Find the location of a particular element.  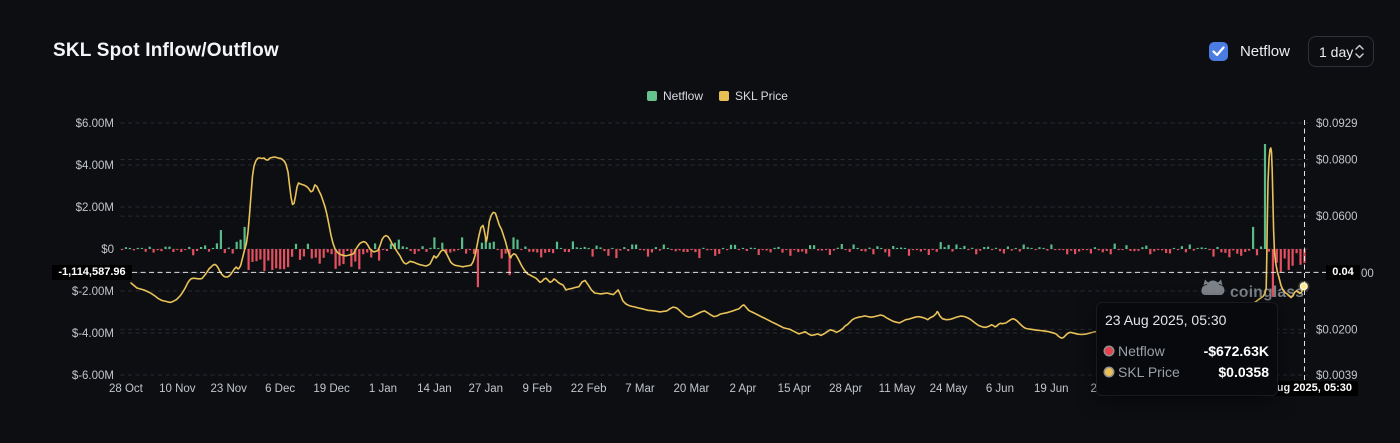

svg-text: 6 Jun is located at coordinates (1000, 389).